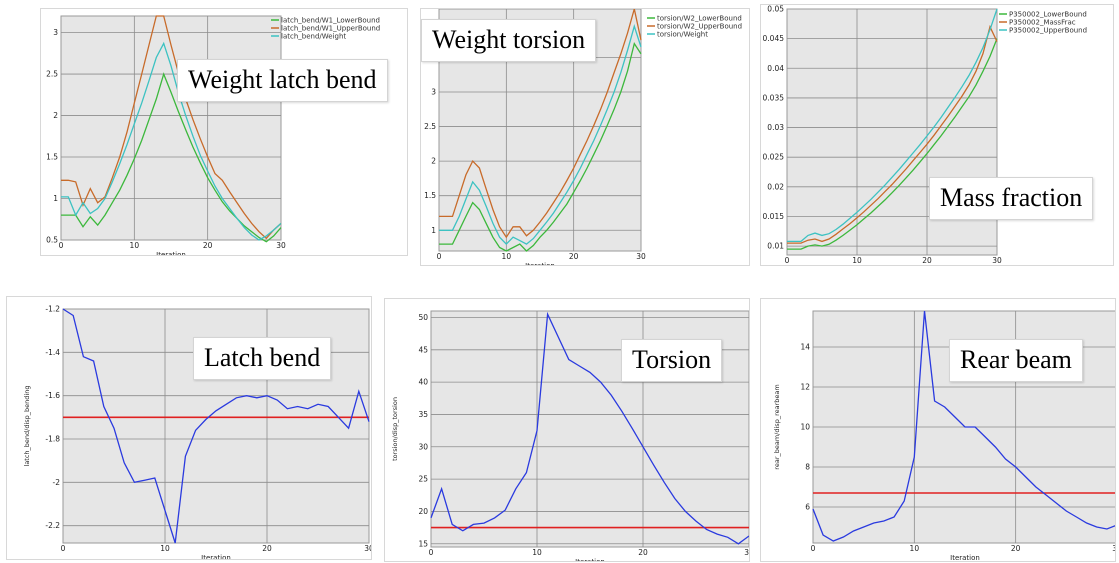  I want to click on y-tick-label: -1.6, so click(52, 395).